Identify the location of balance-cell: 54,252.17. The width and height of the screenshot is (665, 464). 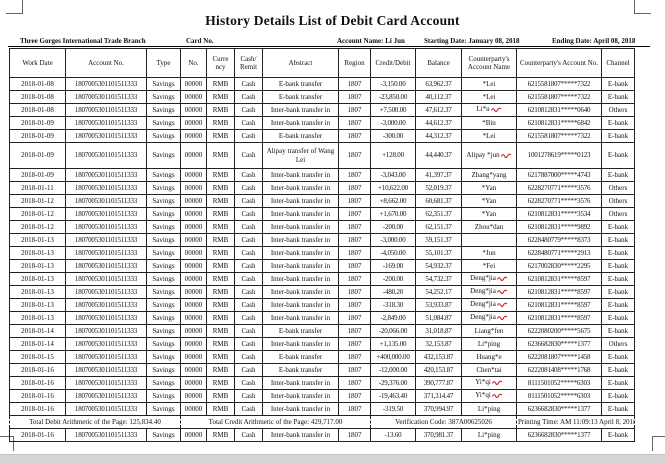
(438, 292).